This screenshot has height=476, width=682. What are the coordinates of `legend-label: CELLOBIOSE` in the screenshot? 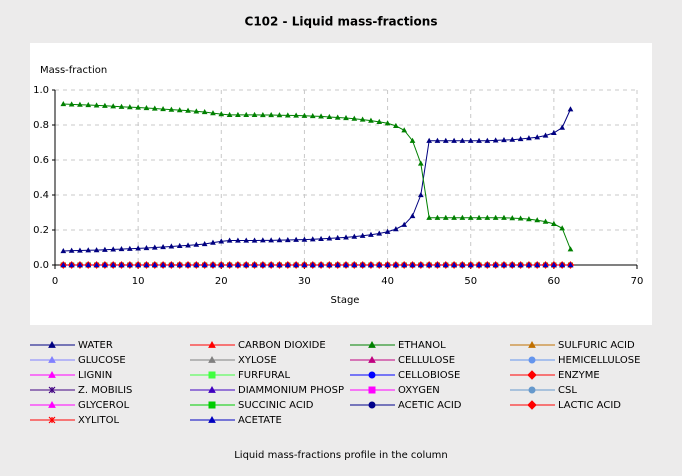 It's located at (429, 375).